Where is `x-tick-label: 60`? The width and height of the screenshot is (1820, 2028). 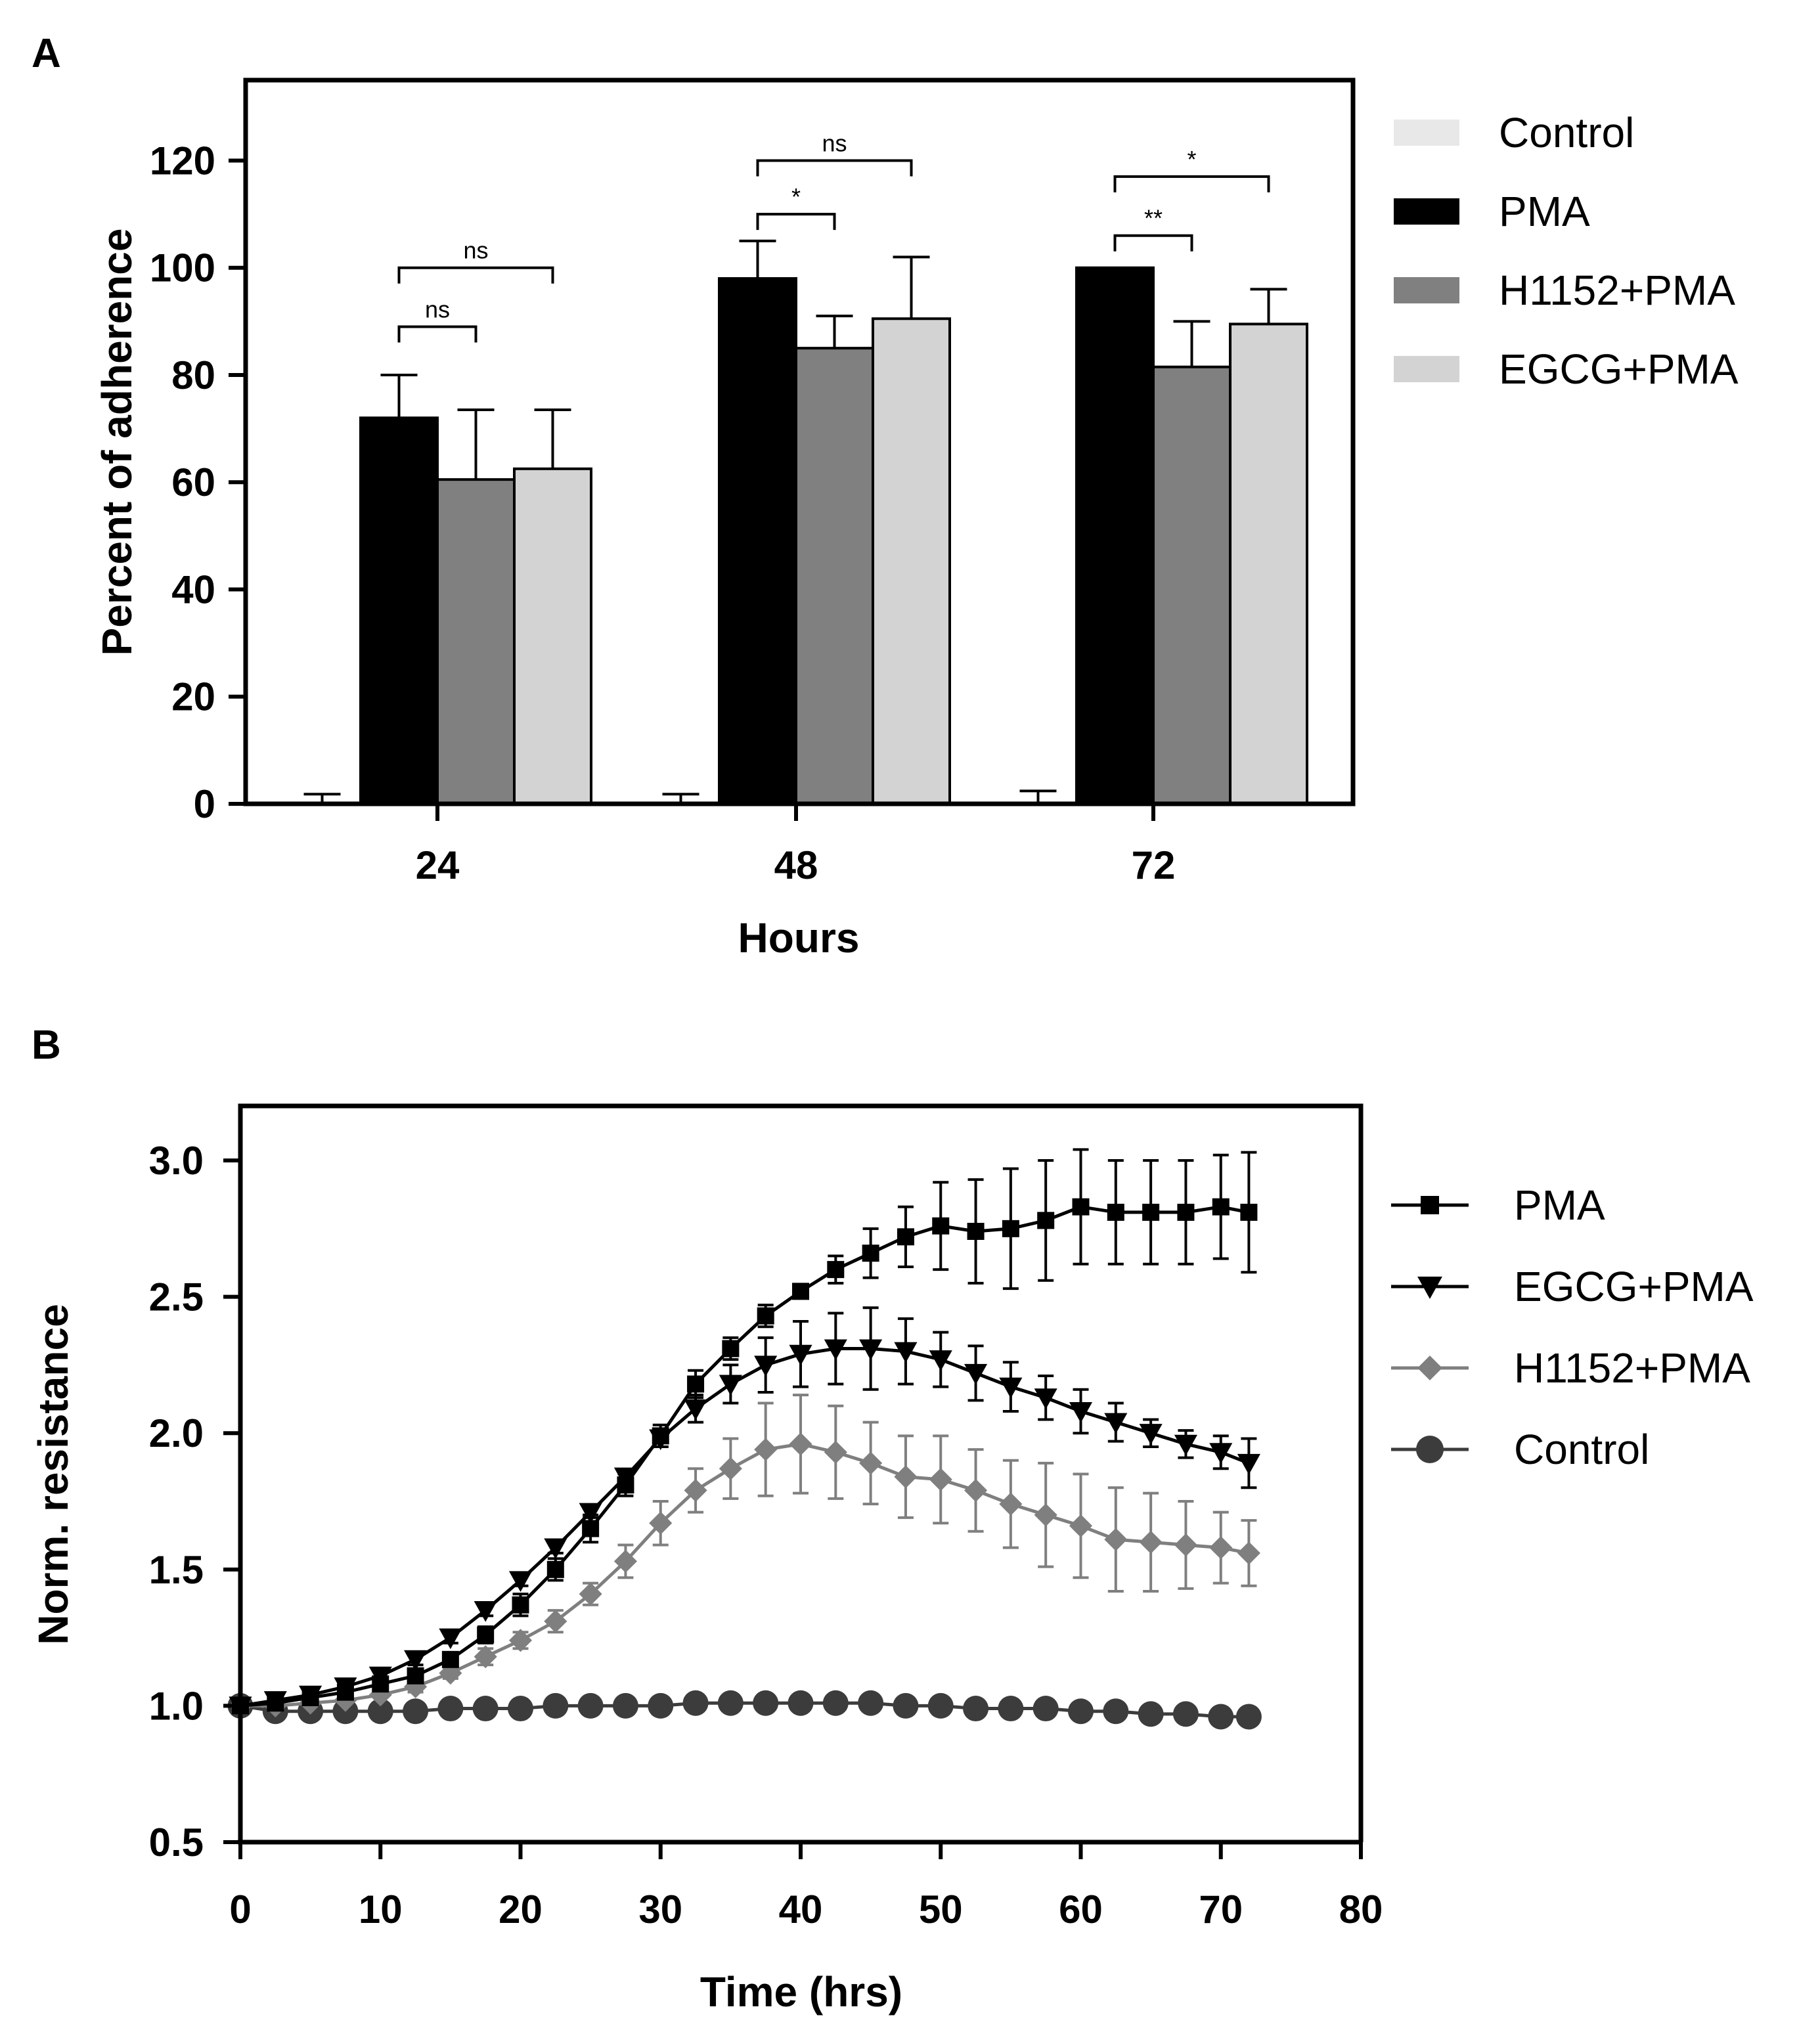
x-tick-label: 60 is located at coordinates (1081, 1909).